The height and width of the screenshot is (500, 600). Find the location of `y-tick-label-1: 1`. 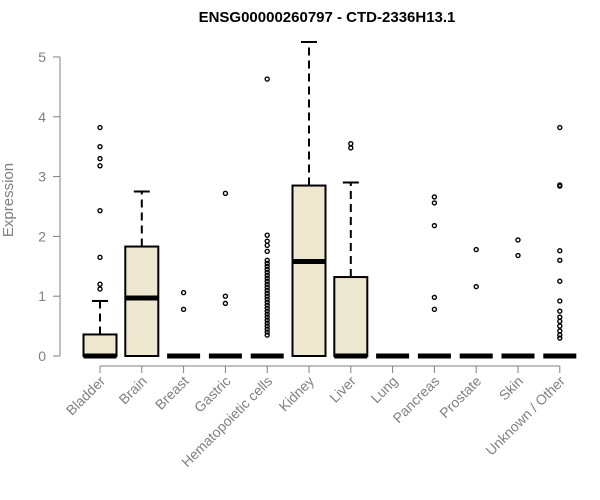

y-tick-label-1: 1 is located at coordinates (42, 296).